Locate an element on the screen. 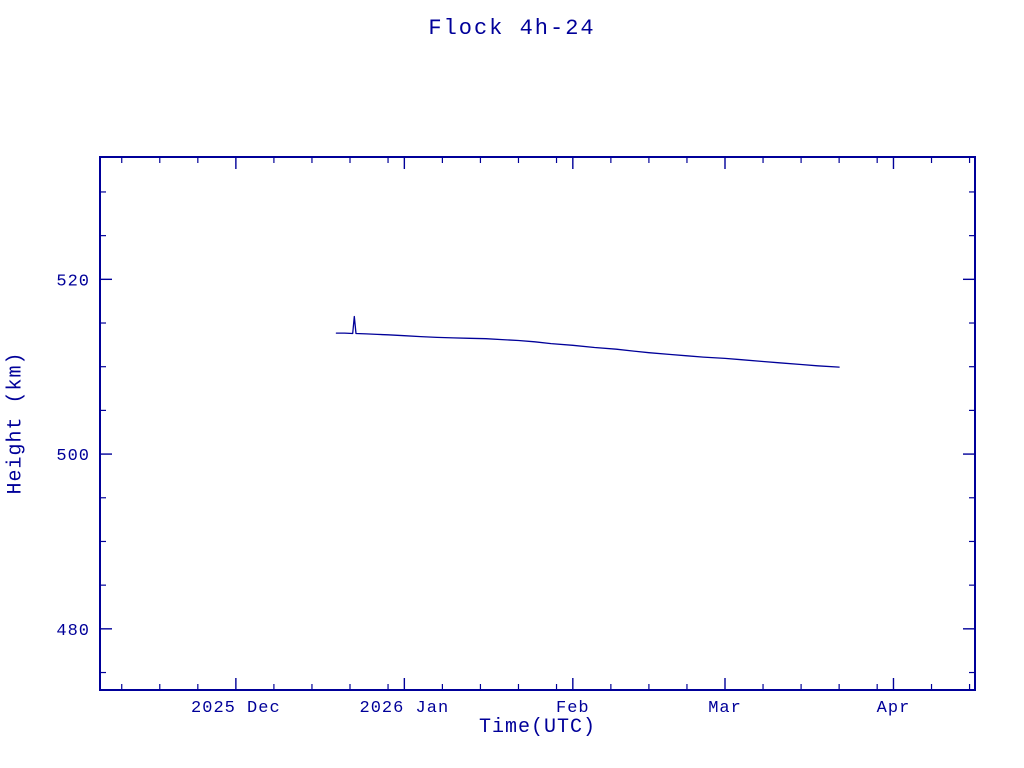  x-tick-label: Mar is located at coordinates (725, 708).